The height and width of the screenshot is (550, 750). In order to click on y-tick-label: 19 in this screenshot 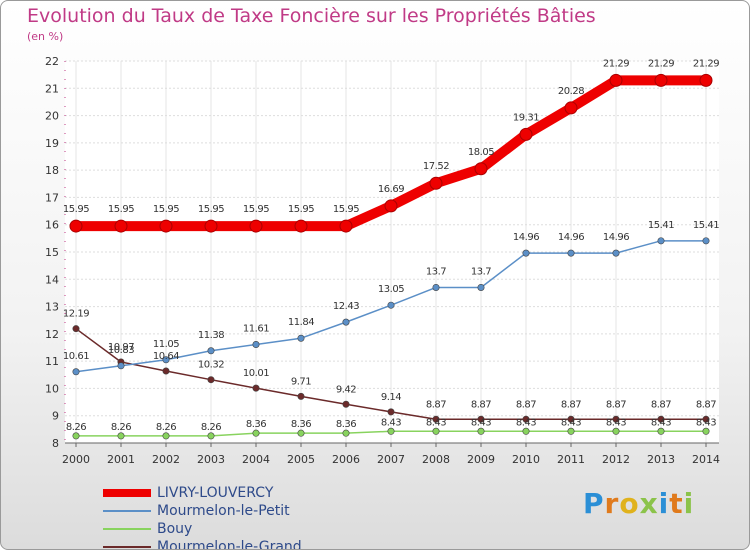, I will do `click(52, 143)`.